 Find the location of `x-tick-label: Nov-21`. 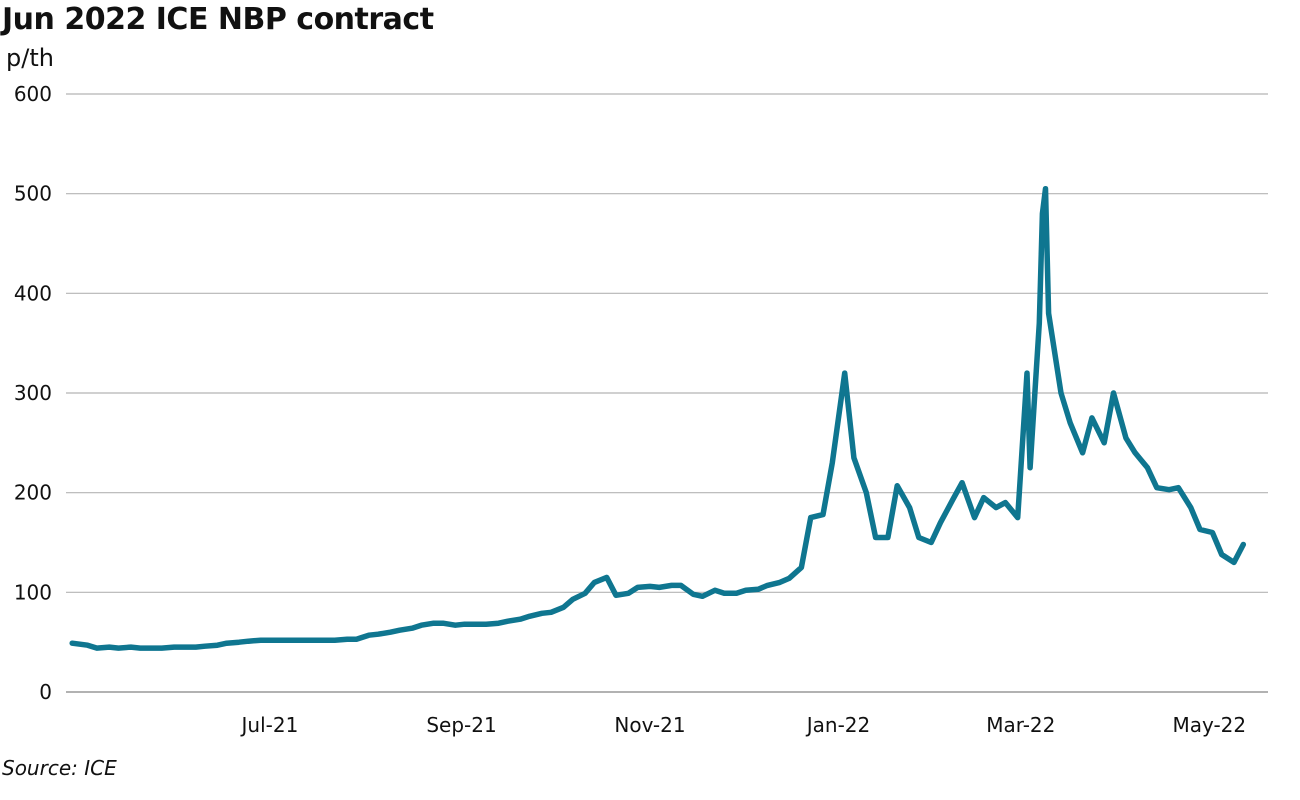

x-tick-label: Nov-21 is located at coordinates (649, 725).